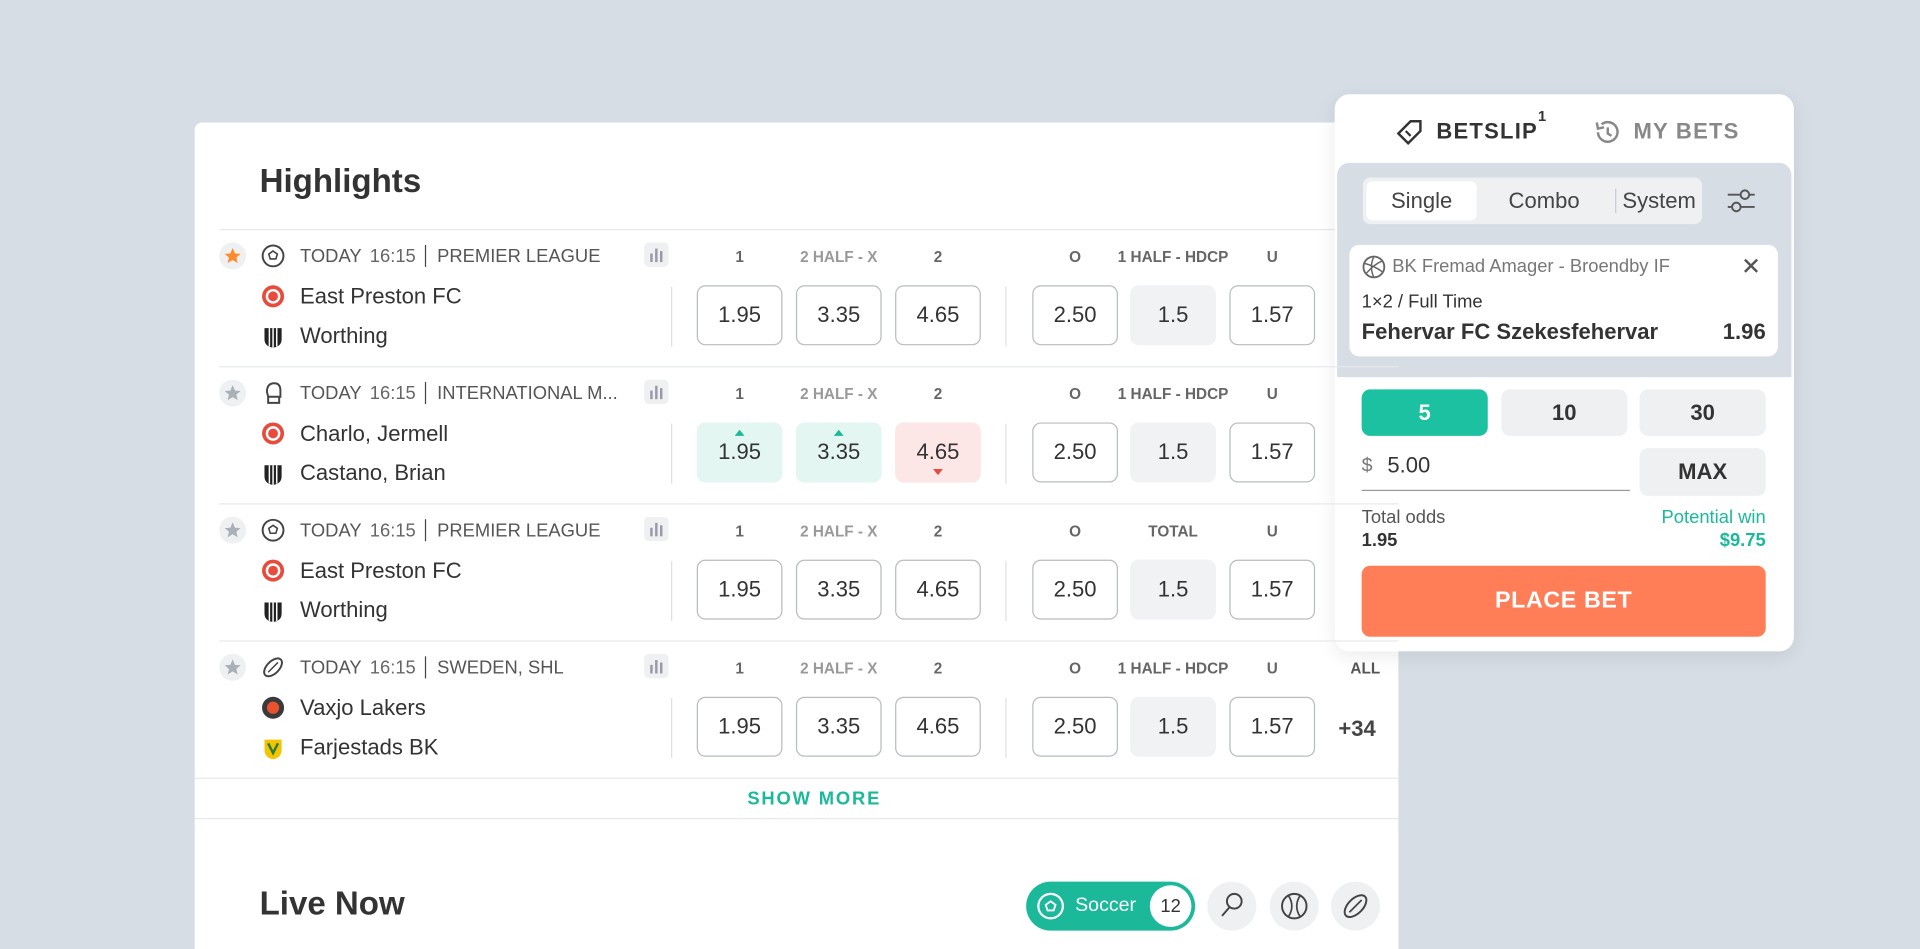  I want to click on market-header: 1 HALF - HDCP, so click(1173, 669).